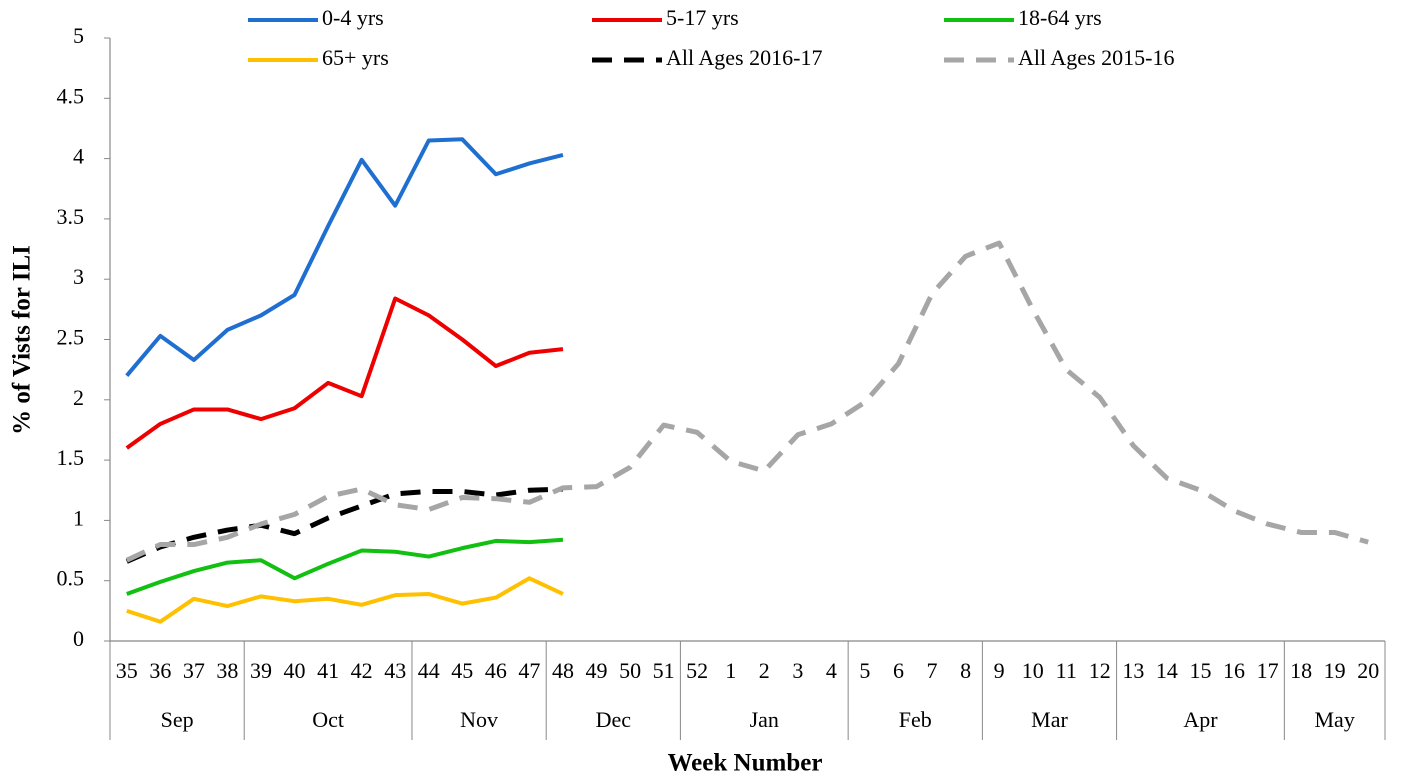 This screenshot has height=778, width=1403. Describe the element at coordinates (227, 670) in the screenshot. I see `x-tick-label: 38` at that location.